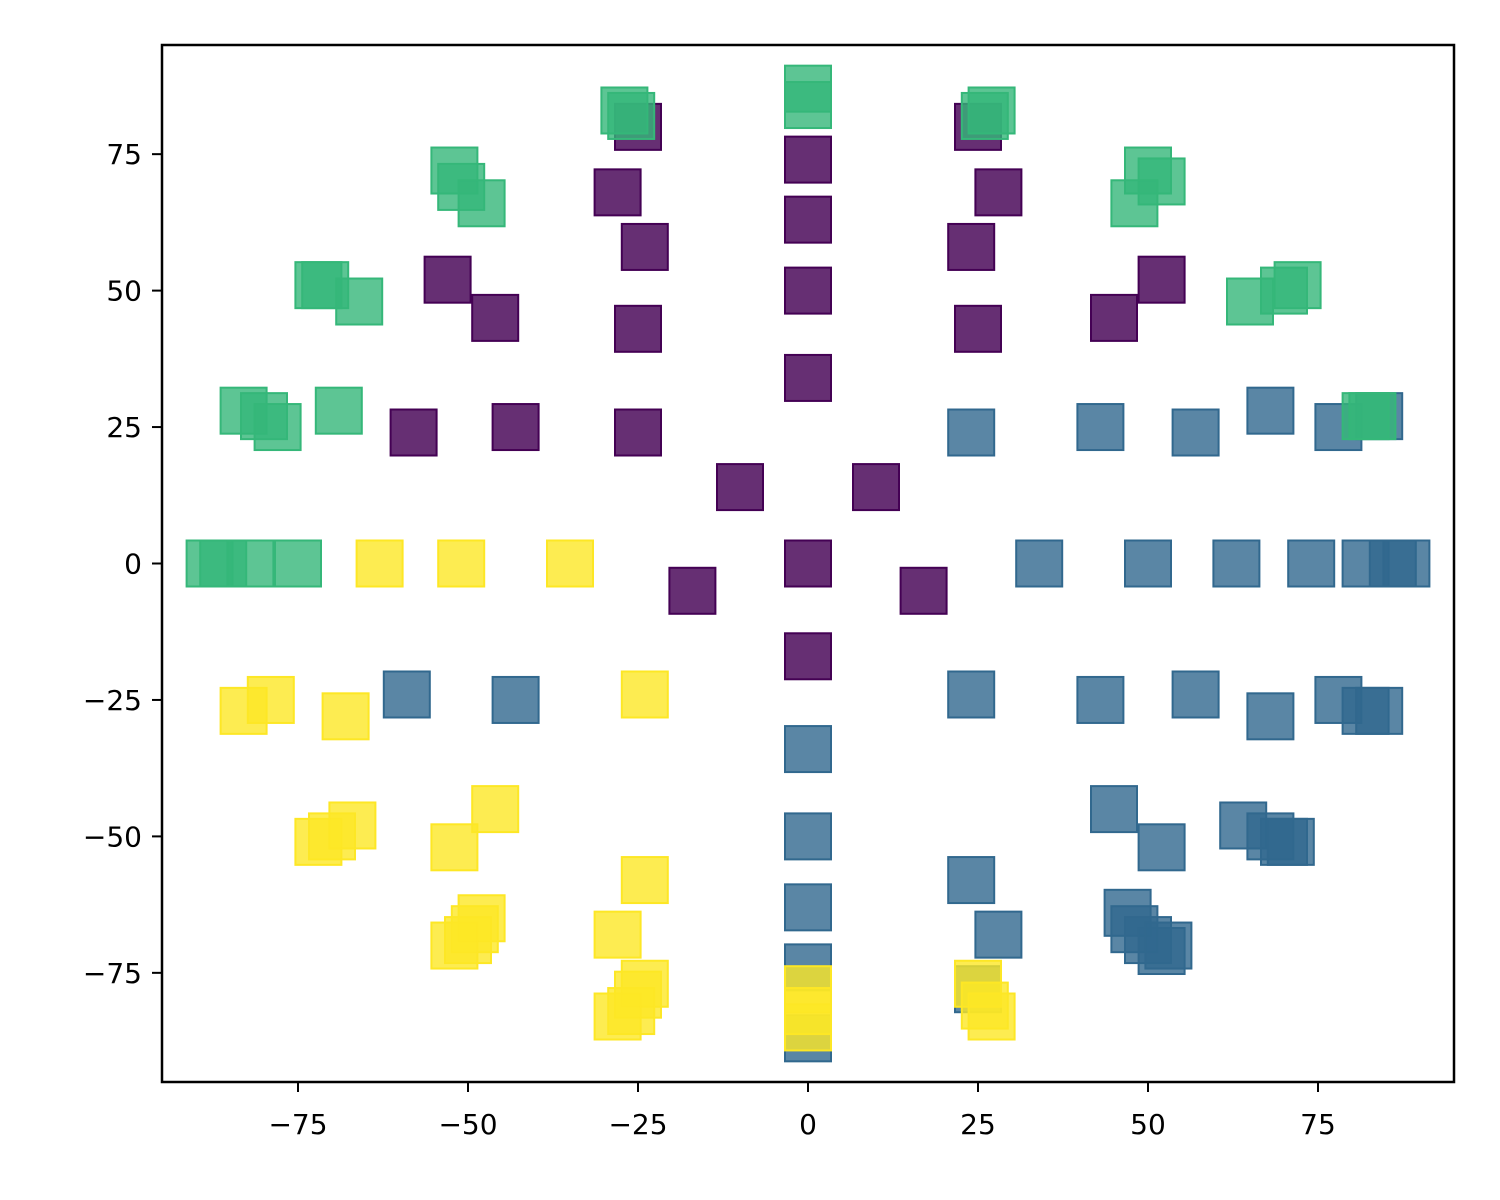  Describe the element at coordinates (467, 1124) in the screenshot. I see `x-tick-label: −50` at that location.